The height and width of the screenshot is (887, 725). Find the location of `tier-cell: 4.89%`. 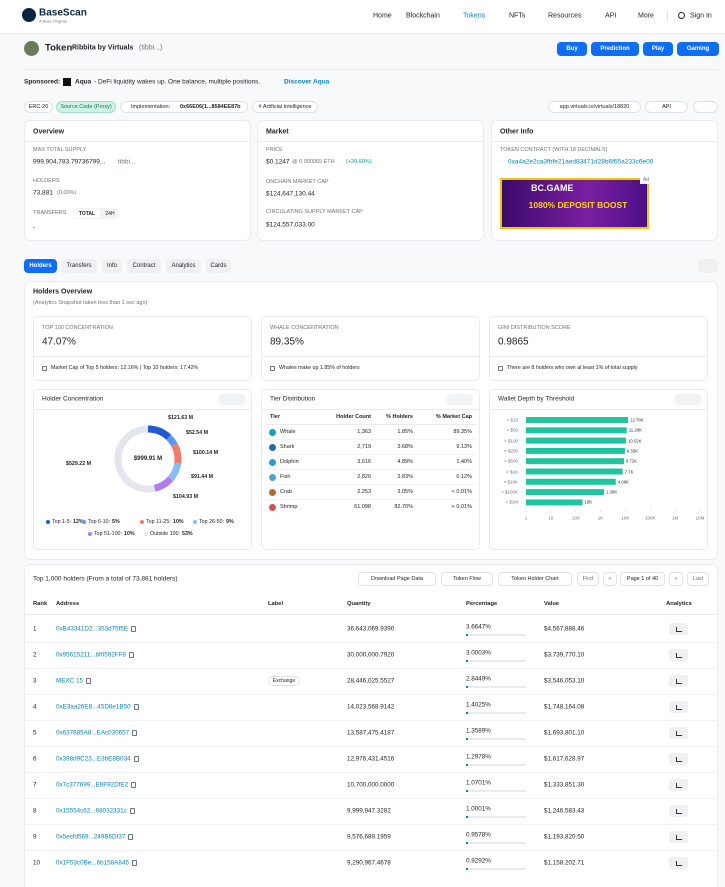

tier-cell: 4.89% is located at coordinates (405, 462).